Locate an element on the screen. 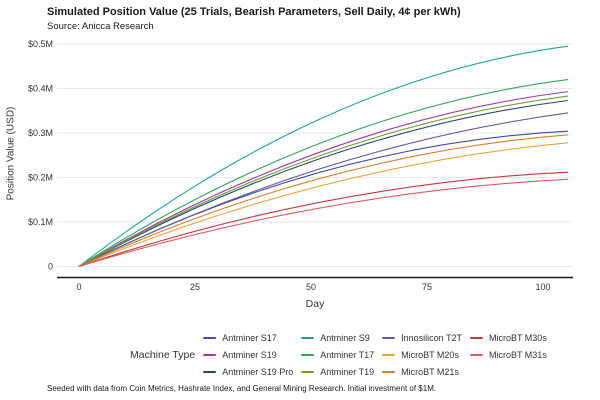 The width and height of the screenshot is (600, 400). legend-item-antminer-s9: Antminer S9 is located at coordinates (337, 337).